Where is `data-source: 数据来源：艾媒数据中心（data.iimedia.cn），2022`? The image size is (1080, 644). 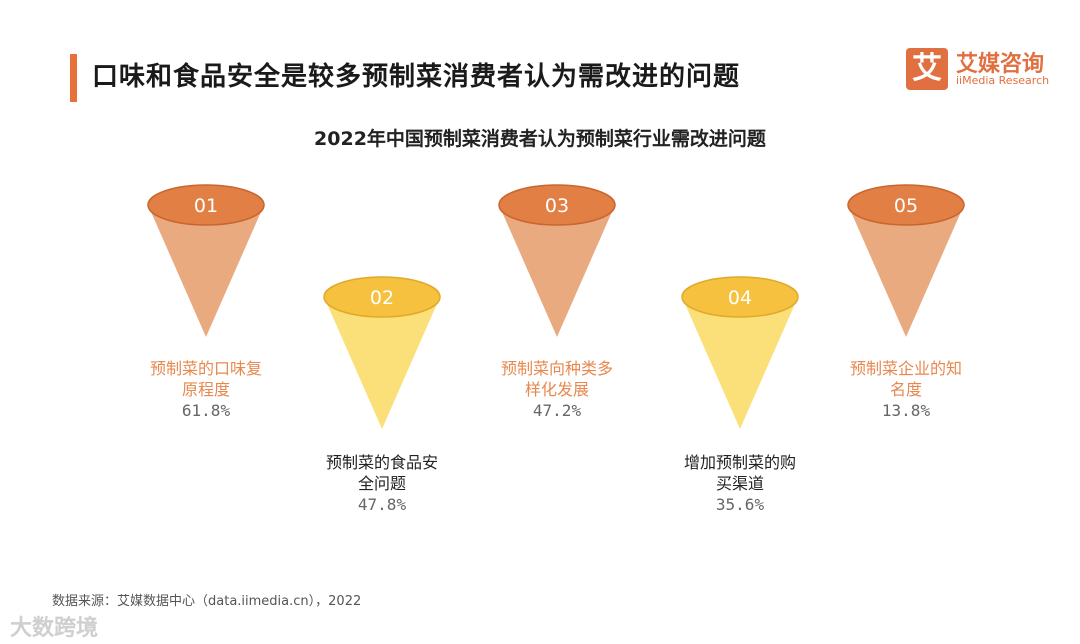
data-source: 数据来源：艾媒数据中心（data.iimedia.cn），2022 is located at coordinates (207, 601).